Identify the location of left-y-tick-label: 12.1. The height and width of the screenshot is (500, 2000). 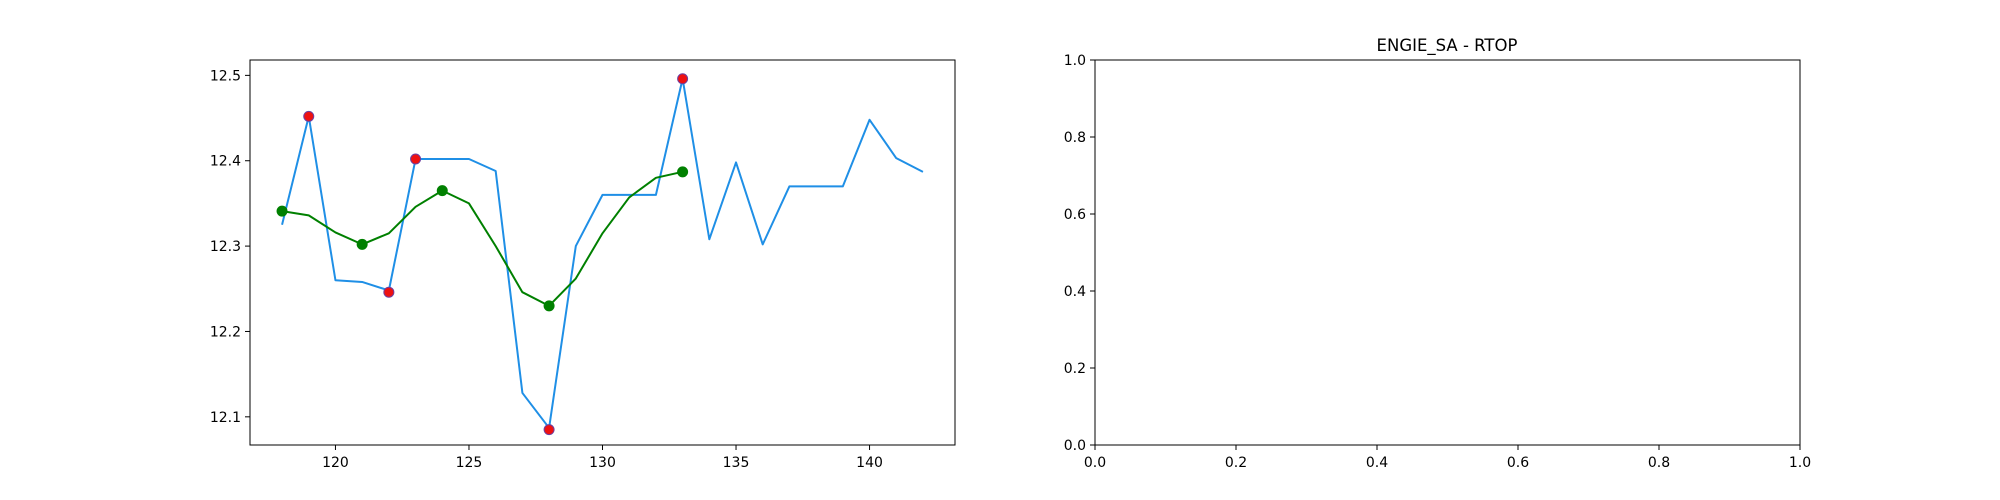
(225, 418).